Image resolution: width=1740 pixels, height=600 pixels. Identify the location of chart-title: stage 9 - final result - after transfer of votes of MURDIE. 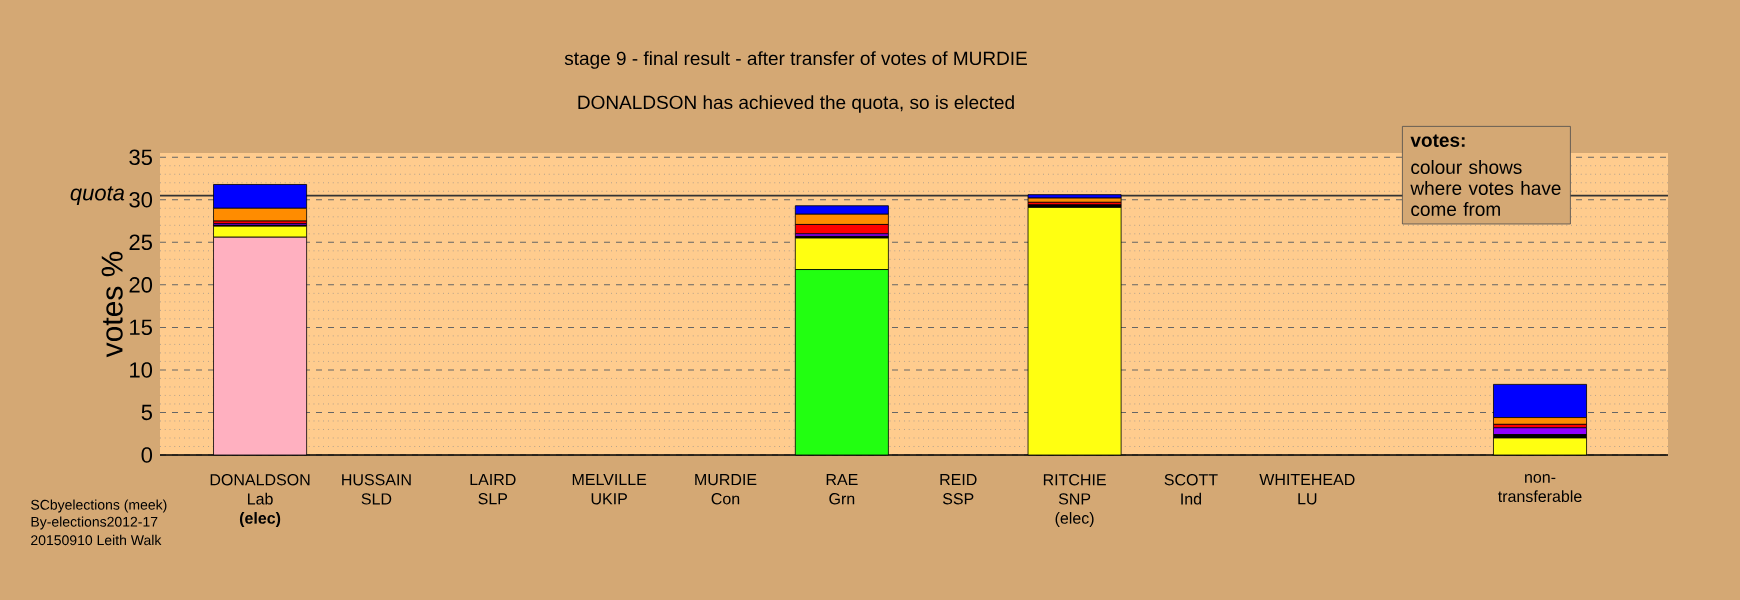
(795, 60).